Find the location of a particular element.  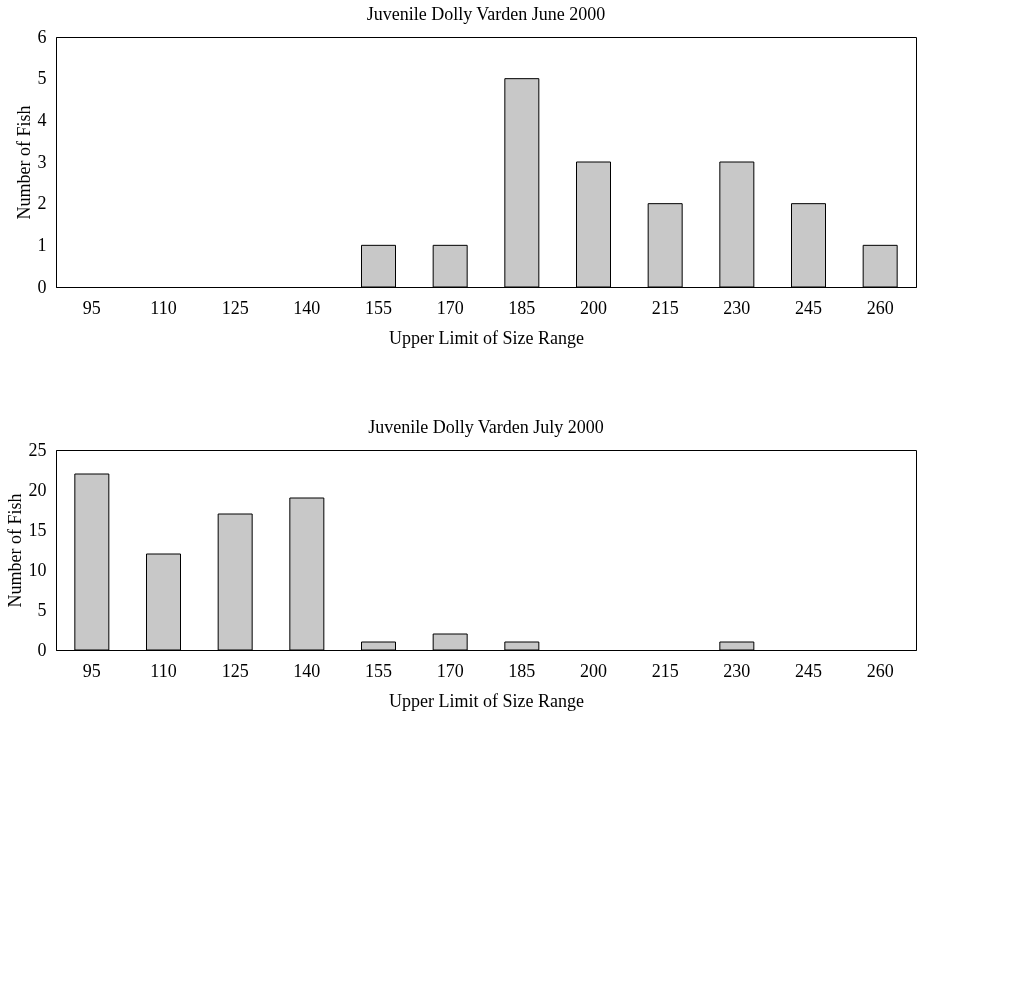

y-tick-label: 10 is located at coordinates (37, 569).